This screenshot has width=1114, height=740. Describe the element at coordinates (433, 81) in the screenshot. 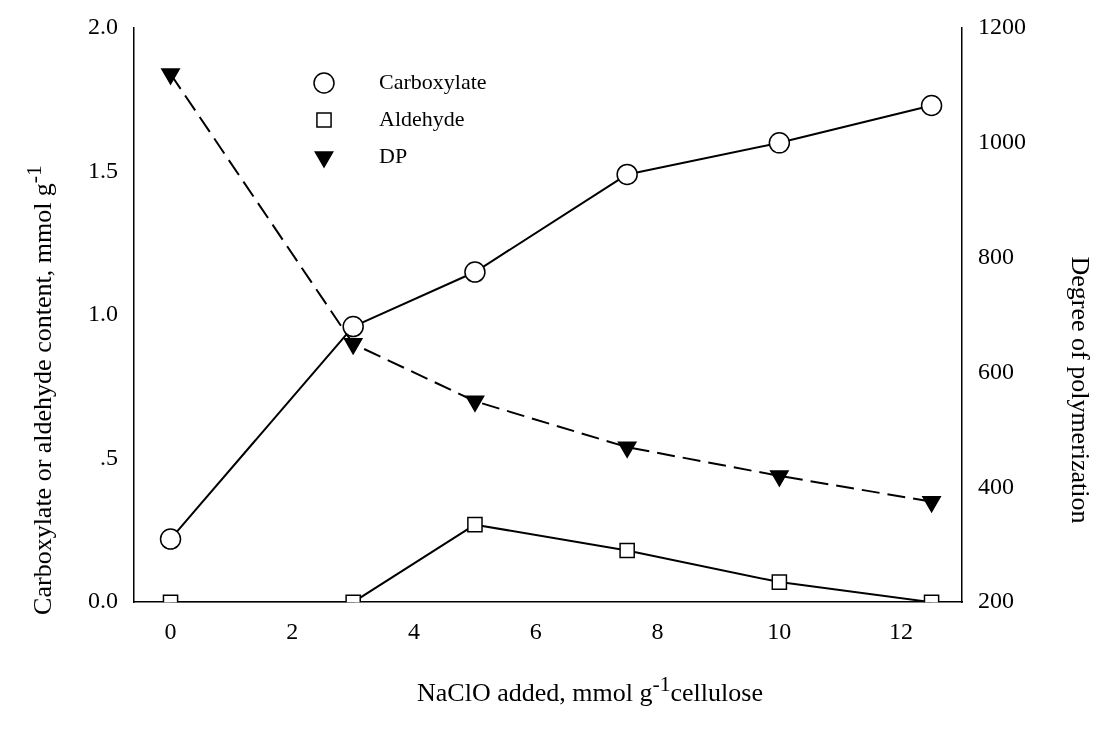

I see `legend-label: Carboxylate` at that location.